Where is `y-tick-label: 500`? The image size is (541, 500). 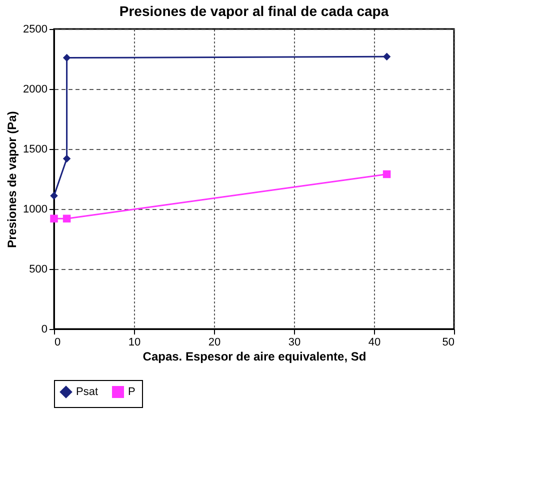 y-tick-label: 500 is located at coordinates (38, 270).